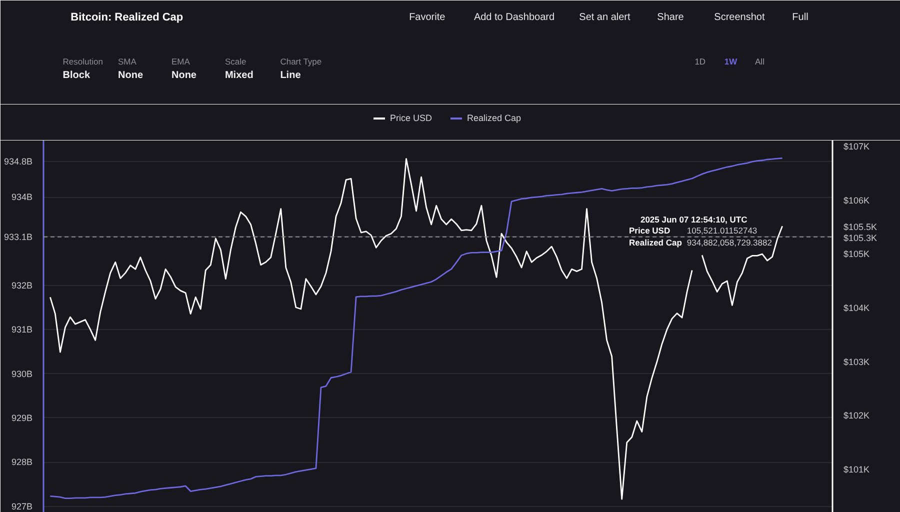 This screenshot has height=512, width=900. I want to click on y2-tick-label: $107K, so click(857, 146).